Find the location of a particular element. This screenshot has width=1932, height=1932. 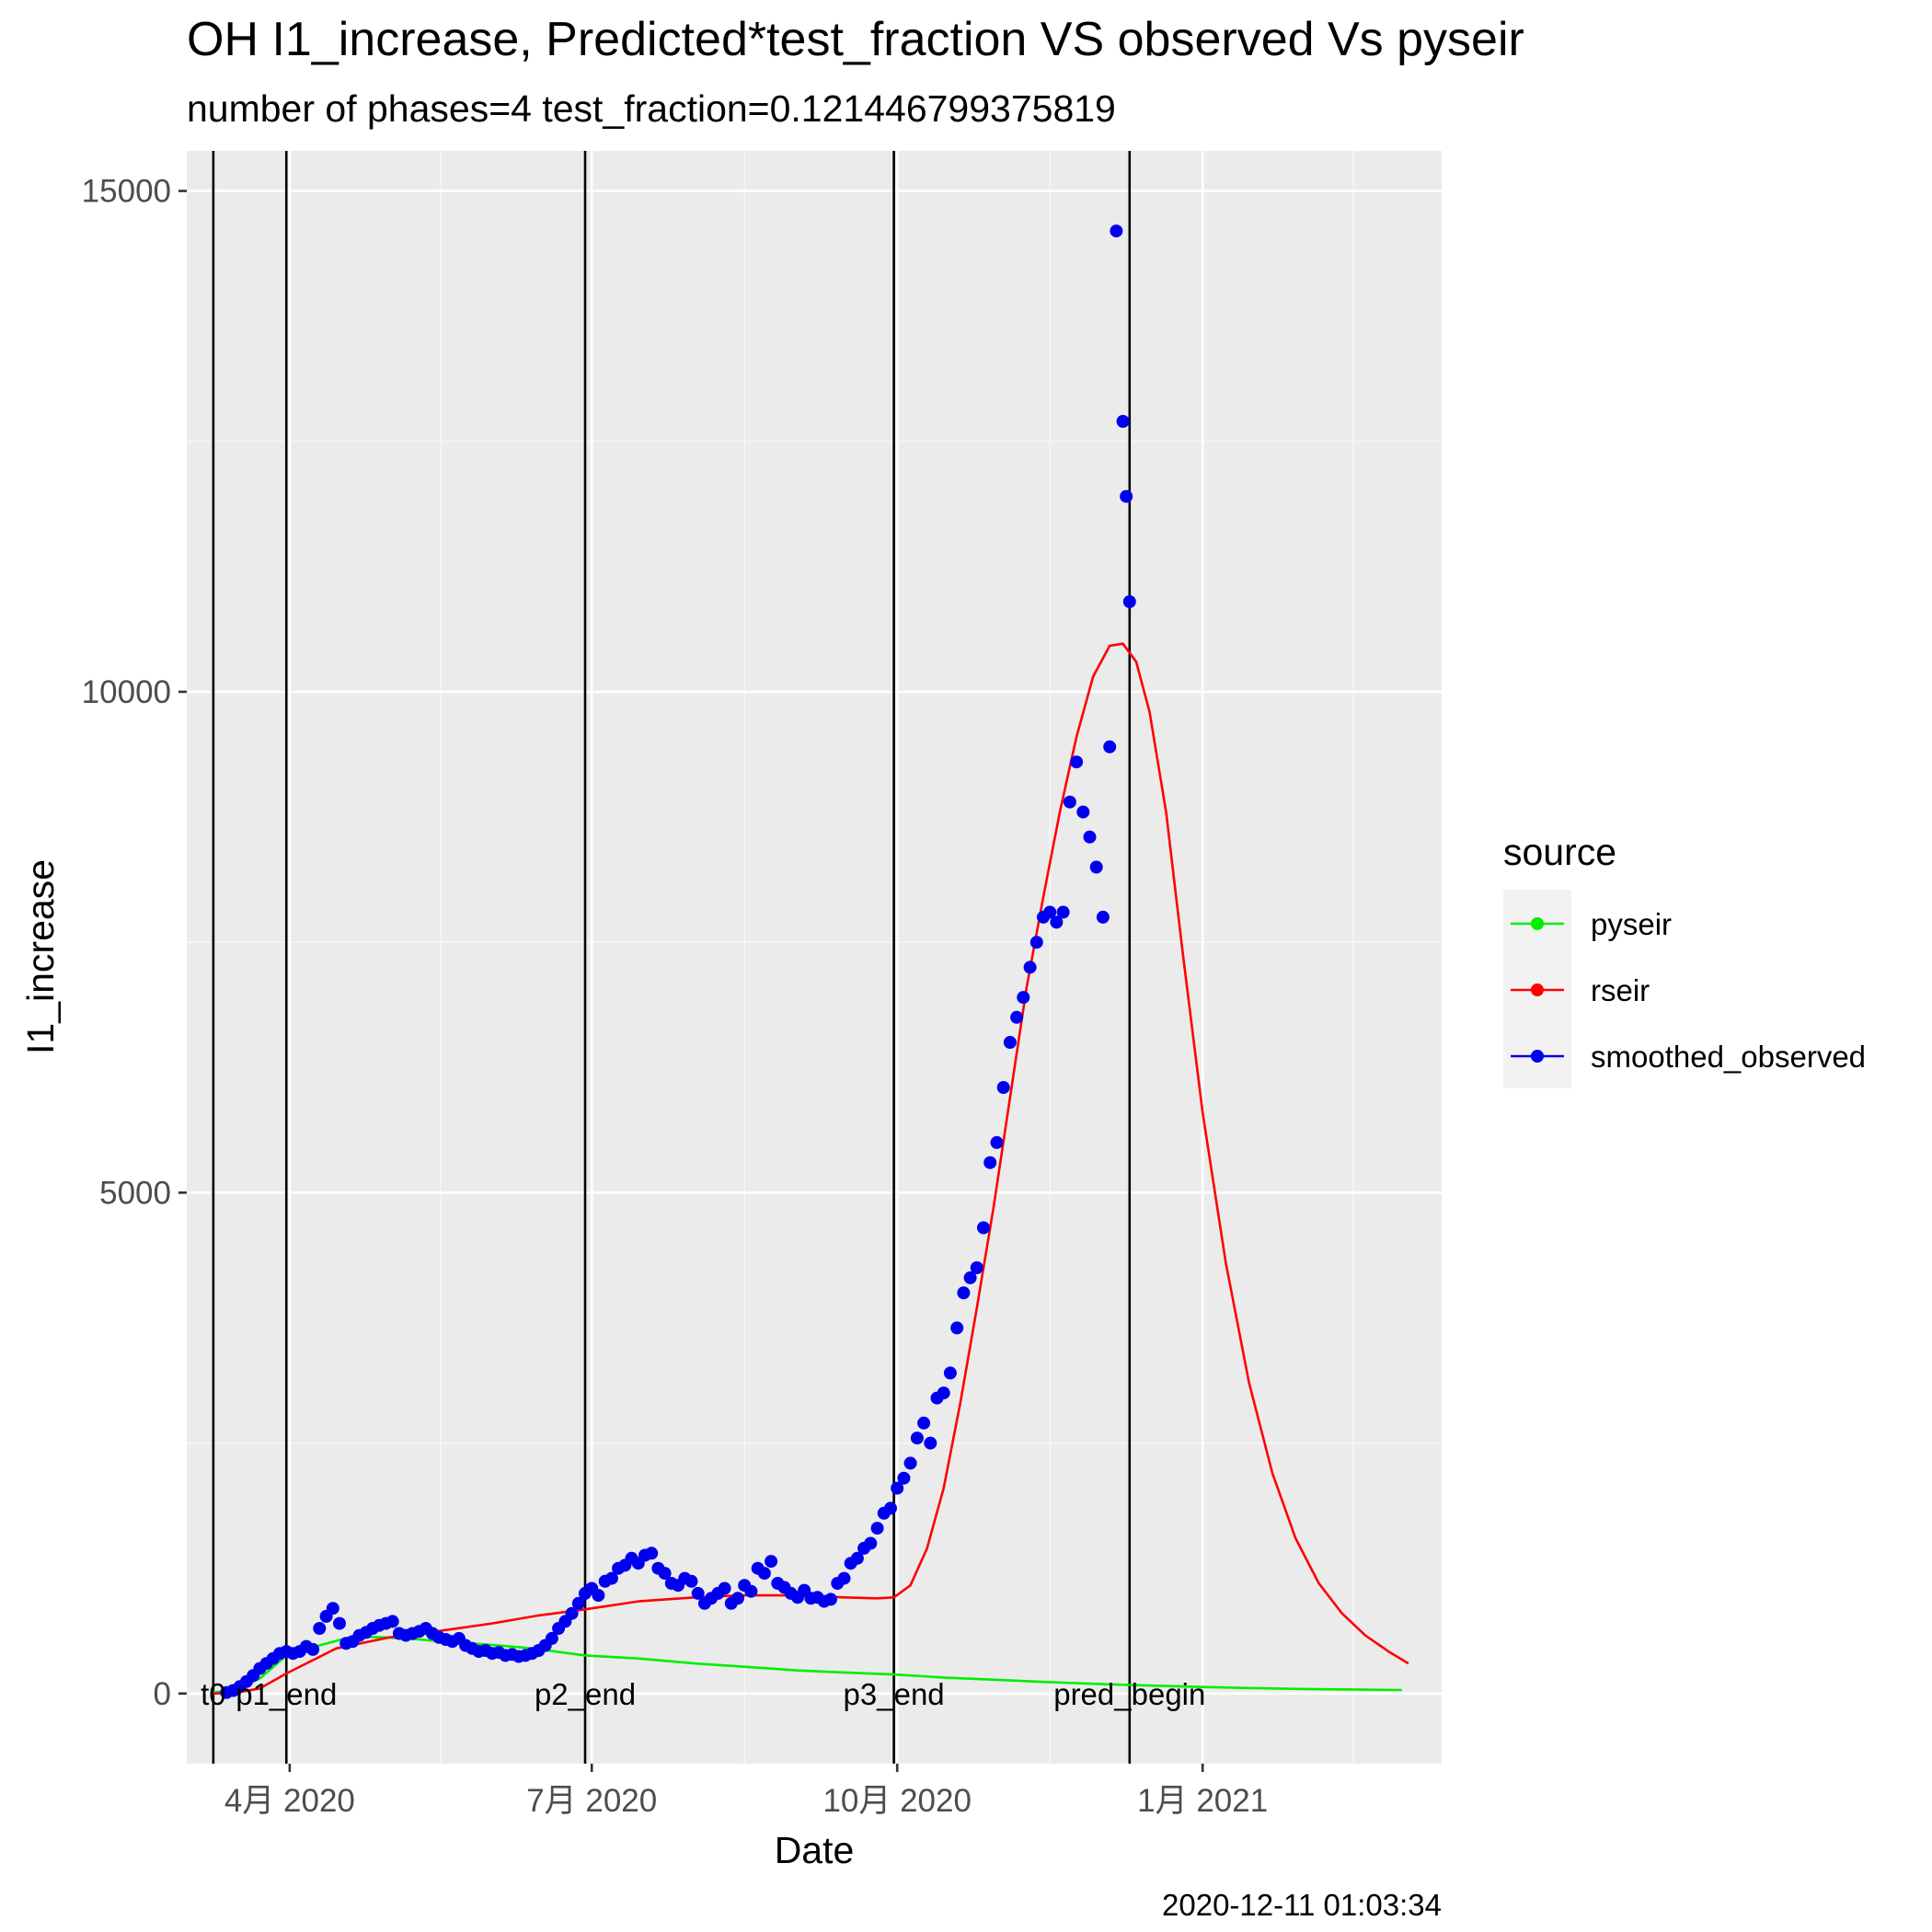

legend-title: source is located at coordinates (1559, 852).